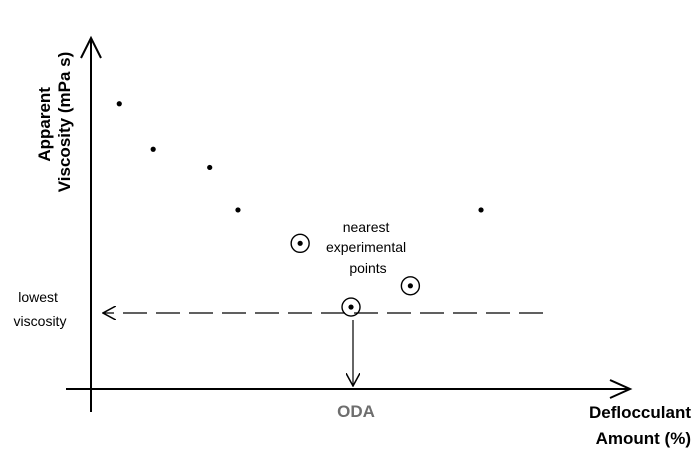  Describe the element at coordinates (40, 321) in the screenshot. I see `lowest-viscosity-label-line-2: viscosity` at that location.